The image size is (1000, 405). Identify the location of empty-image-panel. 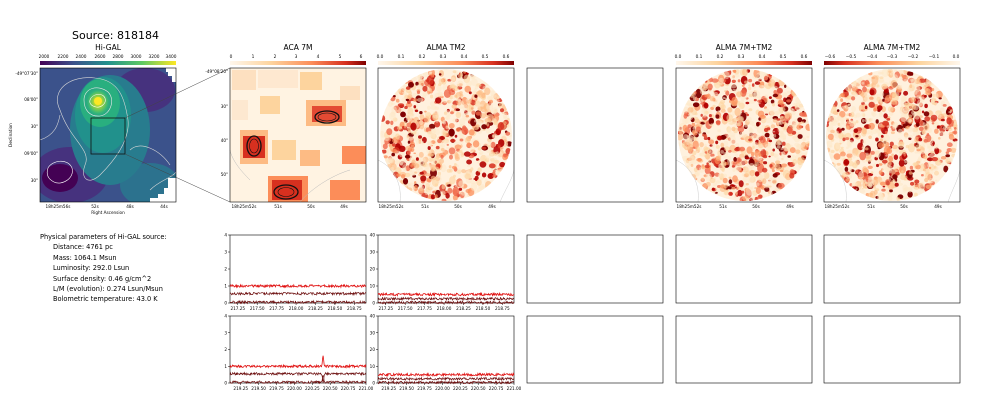
(595, 135).